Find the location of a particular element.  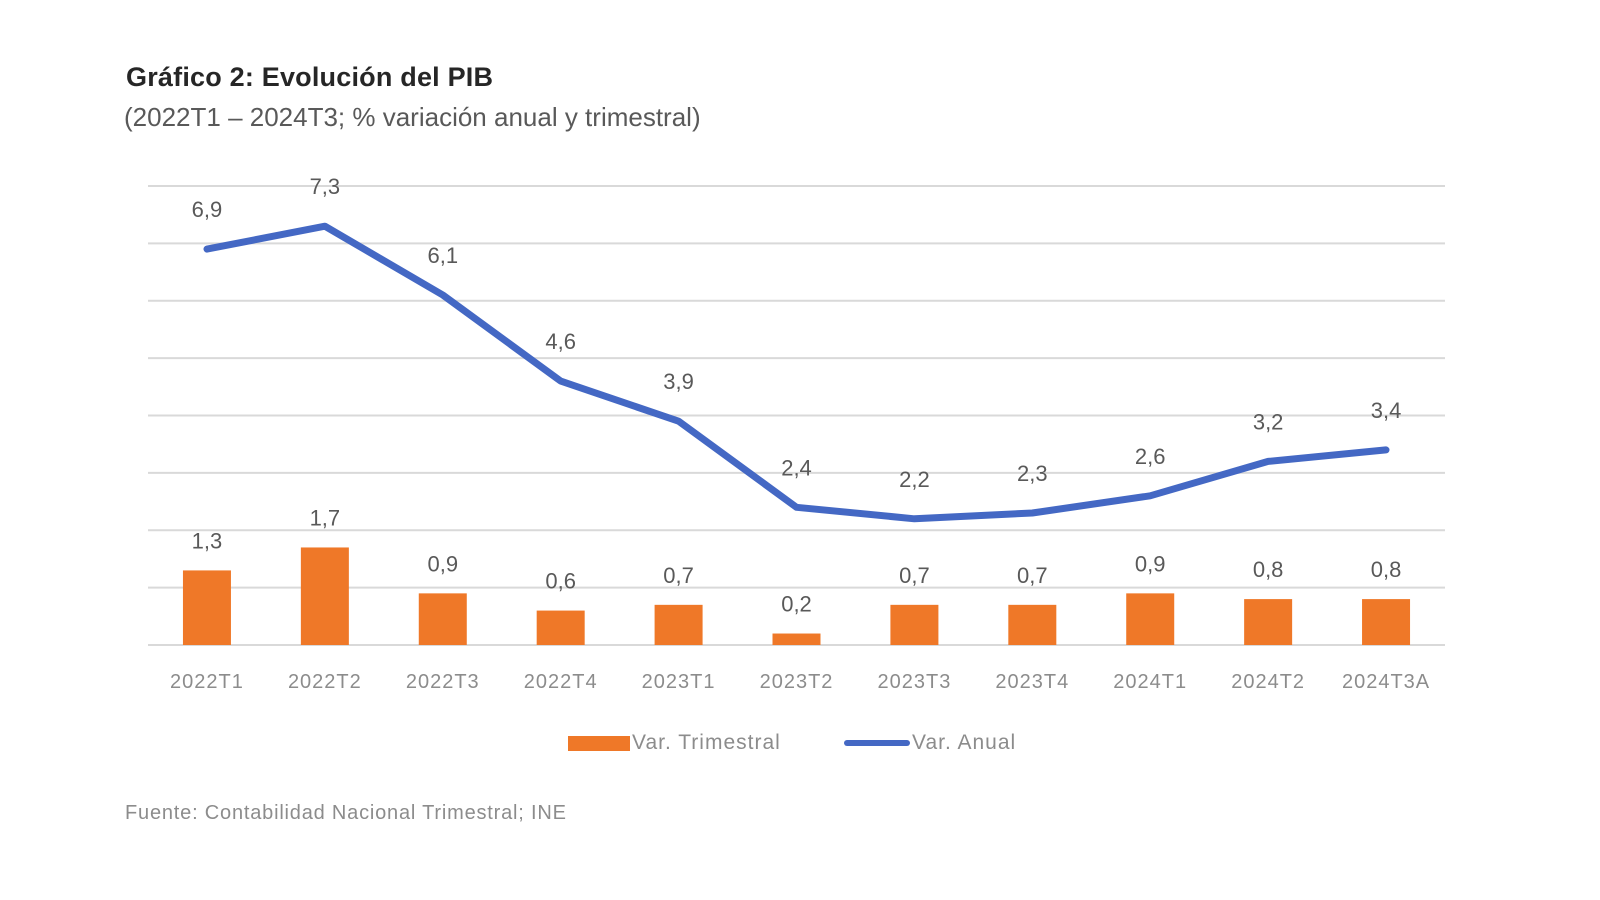

x-tick-label: 2024T2 is located at coordinates (1268, 682).